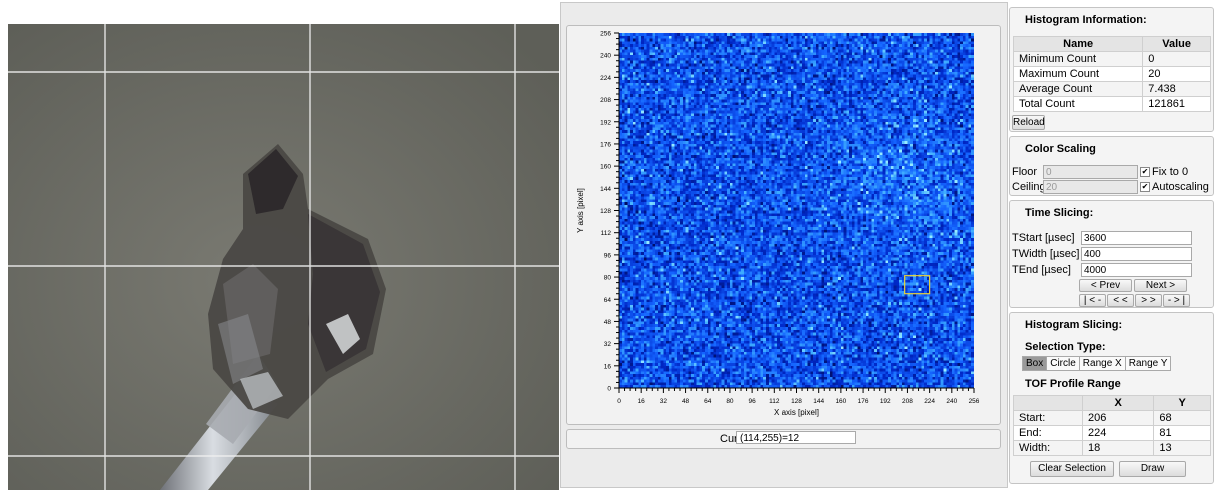  Describe the element at coordinates (1182, 433) in the screenshot. I see `range-y-value: 81` at that location.